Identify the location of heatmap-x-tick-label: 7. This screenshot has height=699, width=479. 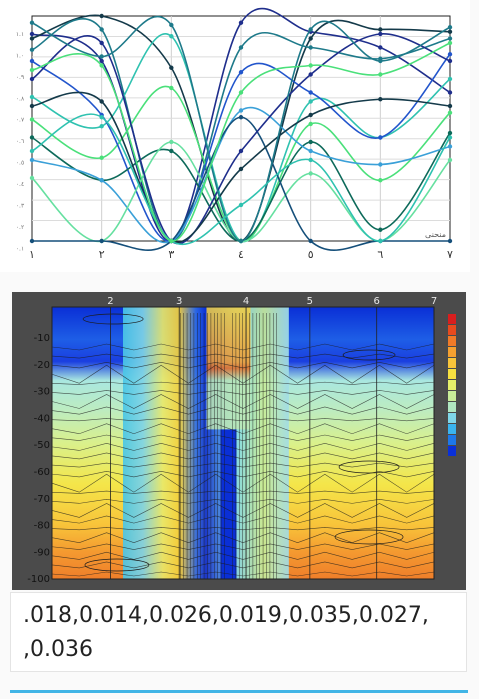
(434, 301).